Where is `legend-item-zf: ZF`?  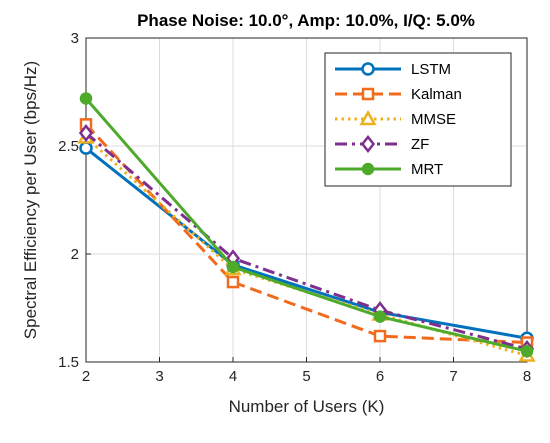
legend-item-zf: ZF is located at coordinates (382, 144).